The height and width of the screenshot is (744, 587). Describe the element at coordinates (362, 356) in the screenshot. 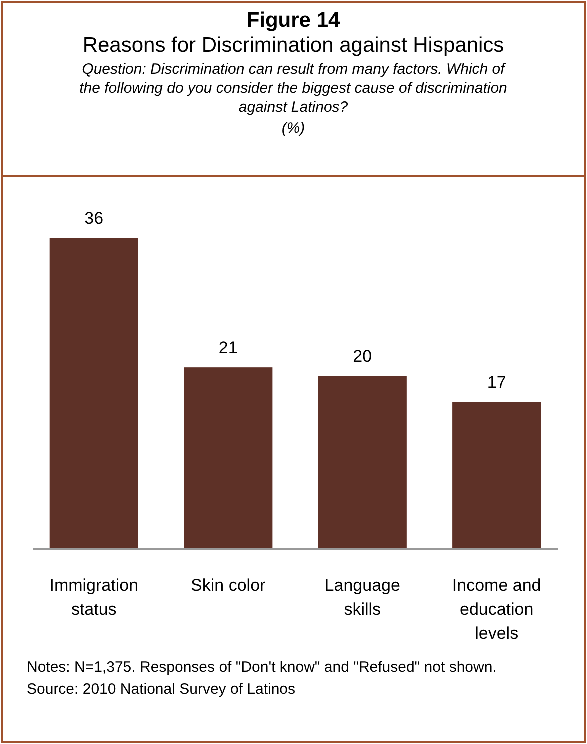

I see `data-label: 20` at that location.